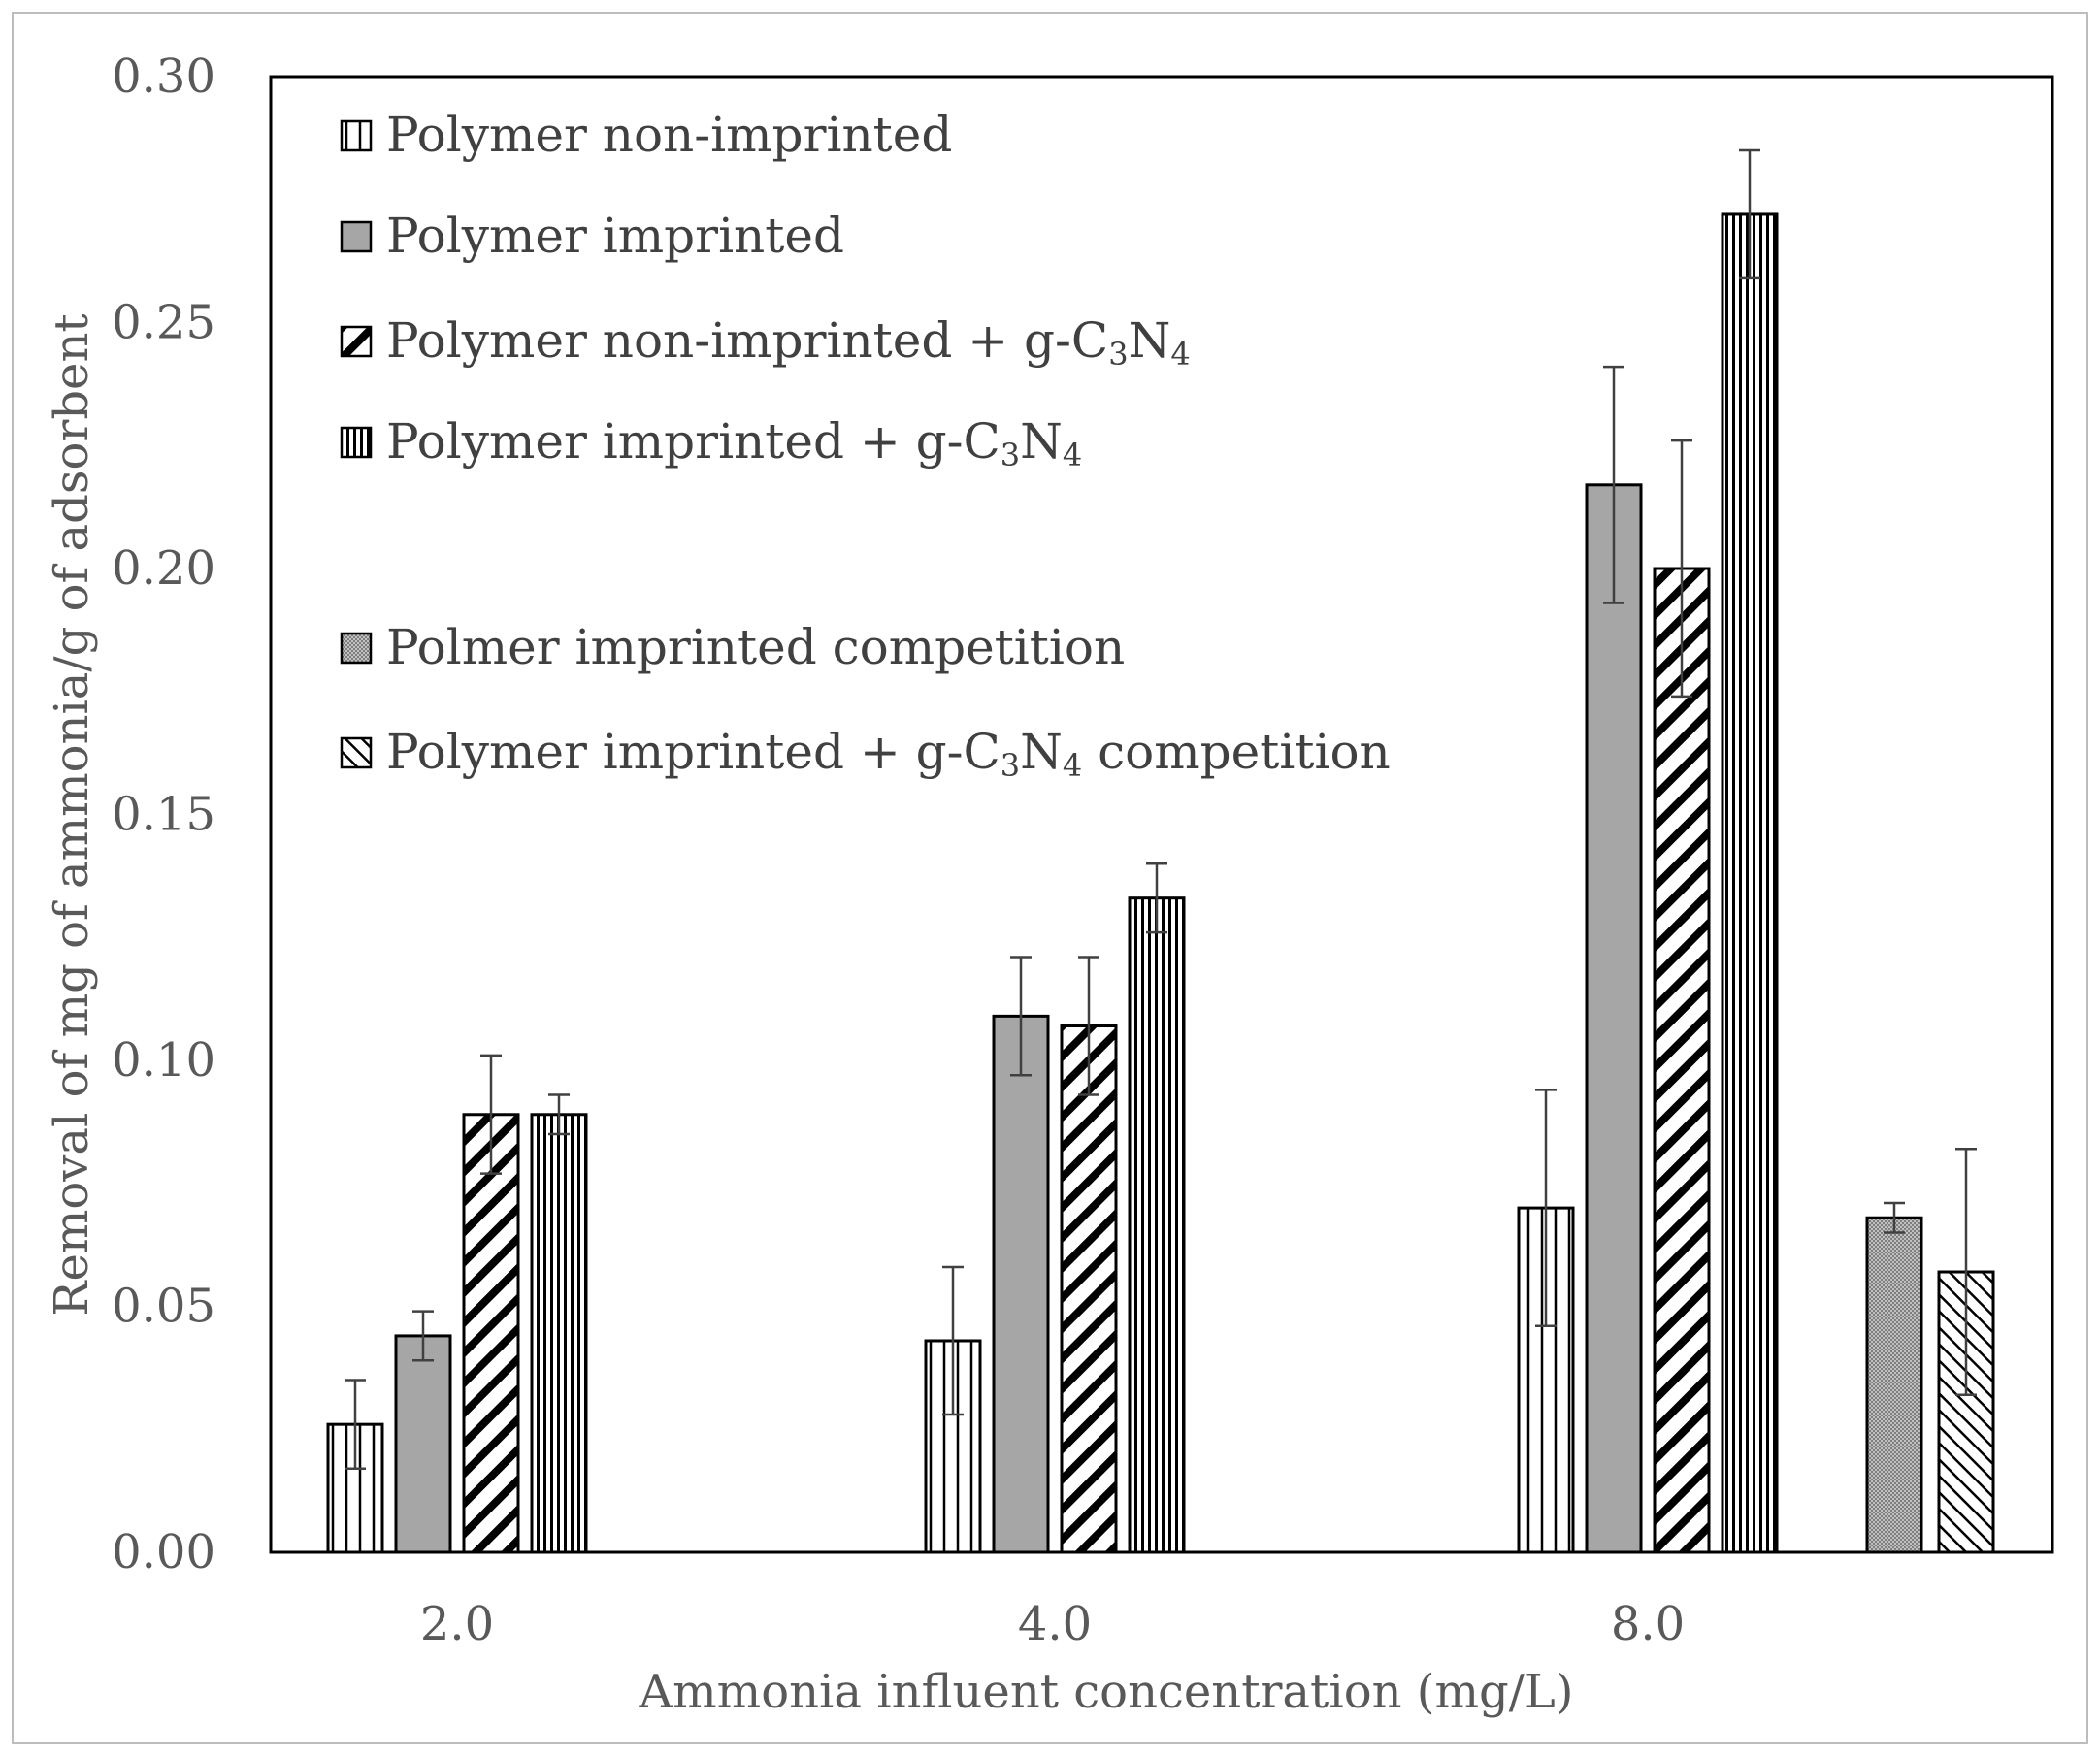 Image resolution: width=2100 pixels, height=1756 pixels. What do you see at coordinates (1157, 1225) in the screenshot?
I see `bar-polymer-imprinted-g-c3n4-4.0` at bounding box center [1157, 1225].